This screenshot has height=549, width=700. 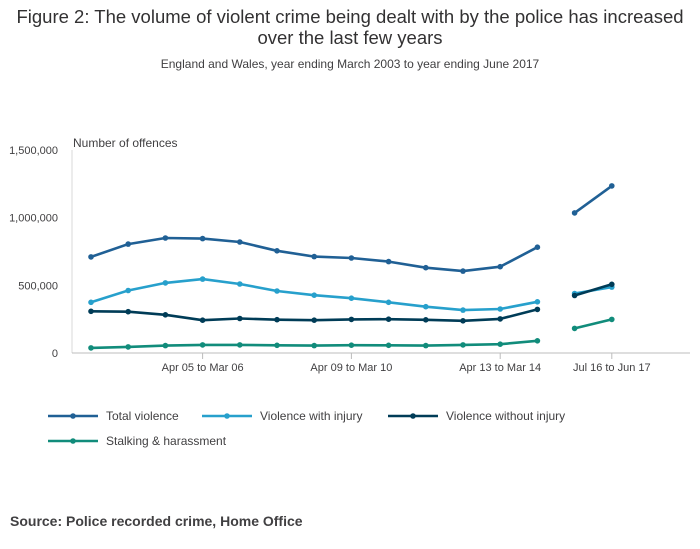 What do you see at coordinates (33, 219) in the screenshot?
I see `y-tick-label: 1,000,000` at bounding box center [33, 219].